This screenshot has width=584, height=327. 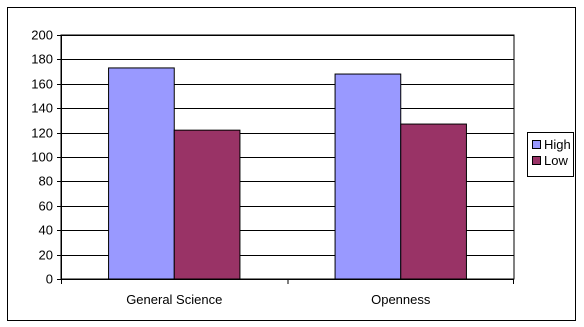 What do you see at coordinates (42, 84) in the screenshot?
I see `y-tick-label: 160` at bounding box center [42, 84].